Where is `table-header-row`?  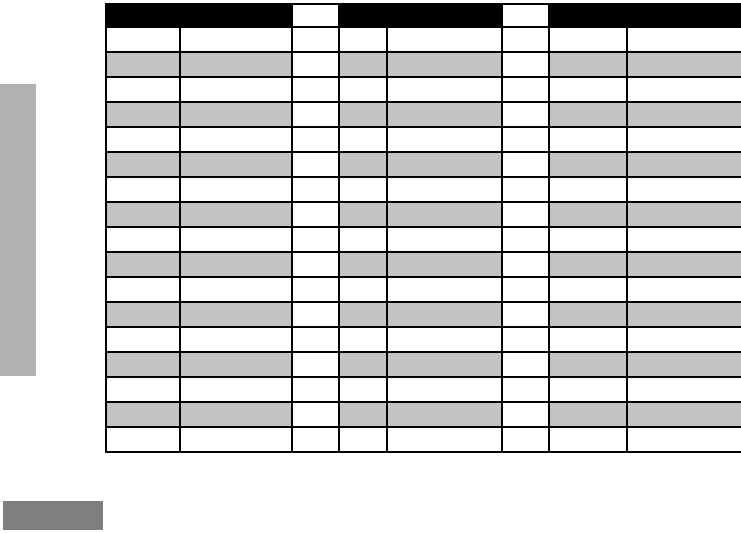 table-header-row is located at coordinates (423, 15).